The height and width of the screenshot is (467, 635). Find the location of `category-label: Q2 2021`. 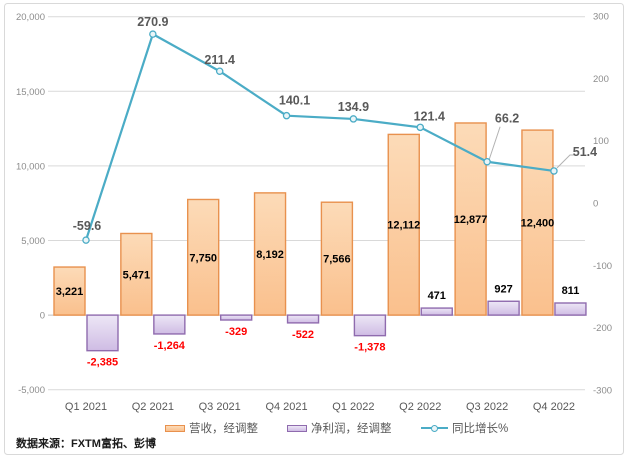

category-label: Q2 2021 is located at coordinates (153, 407).